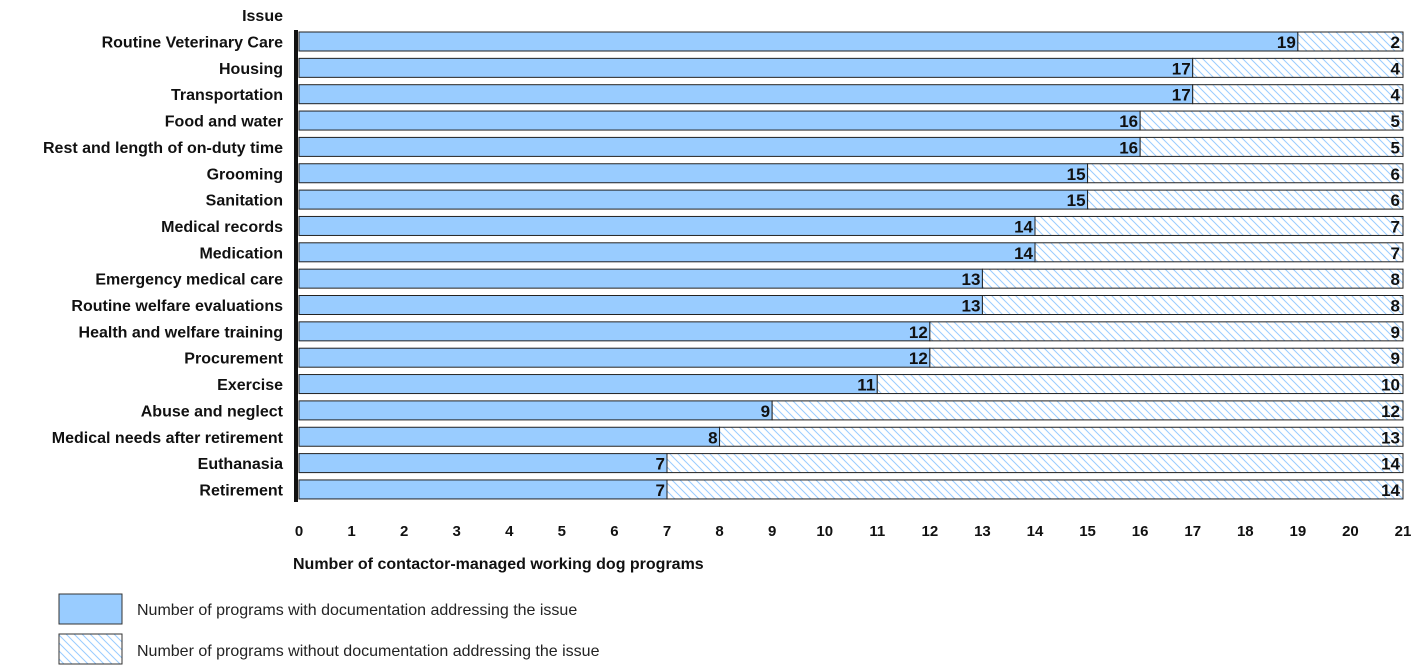  What do you see at coordinates (1403, 531) in the screenshot?
I see `x-tick-label-21: 21` at bounding box center [1403, 531].